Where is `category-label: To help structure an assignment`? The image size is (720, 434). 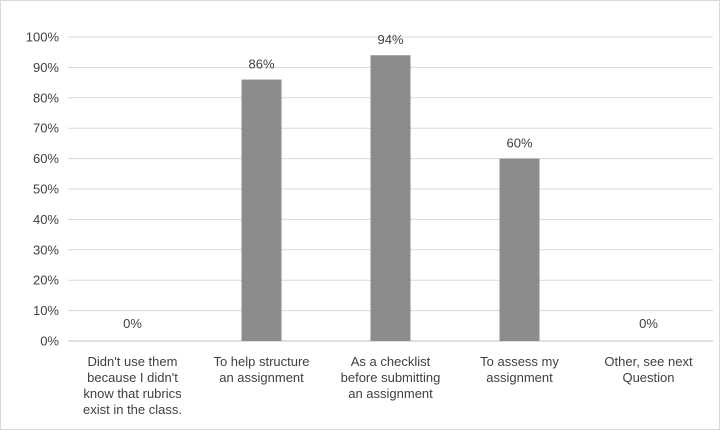
category-label: To help structure an assignment is located at coordinates (261, 369).